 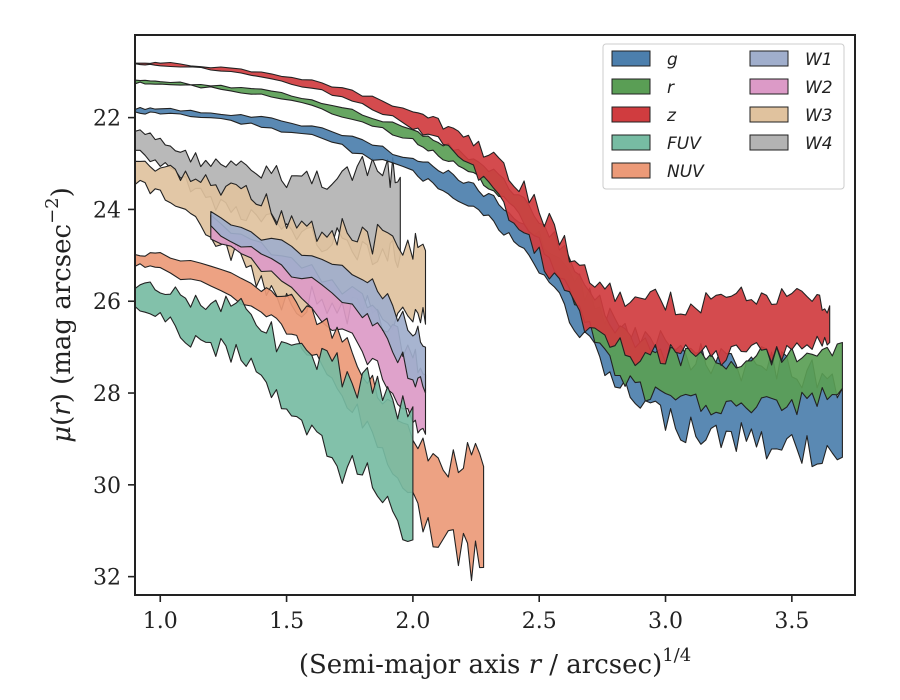 What do you see at coordinates (107, 119) in the screenshot?
I see `y-tick-label: 22` at bounding box center [107, 119].